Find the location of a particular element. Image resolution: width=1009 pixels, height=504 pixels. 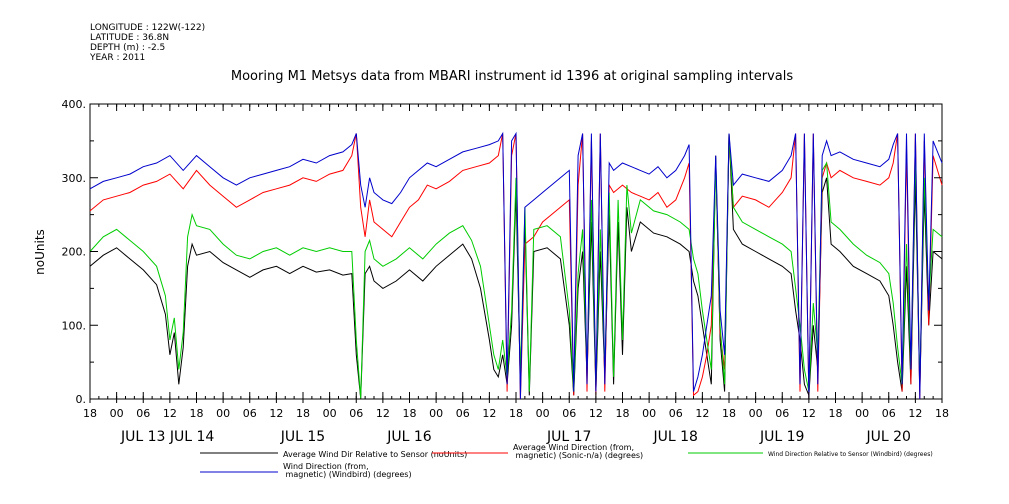

y-tick-label: 300. is located at coordinates (74, 178).